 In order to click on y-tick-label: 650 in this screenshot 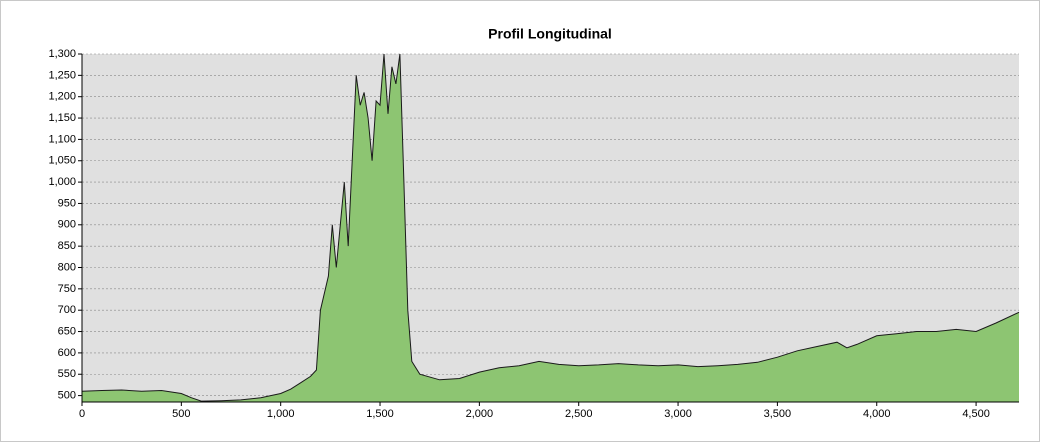, I will do `click(67, 331)`.